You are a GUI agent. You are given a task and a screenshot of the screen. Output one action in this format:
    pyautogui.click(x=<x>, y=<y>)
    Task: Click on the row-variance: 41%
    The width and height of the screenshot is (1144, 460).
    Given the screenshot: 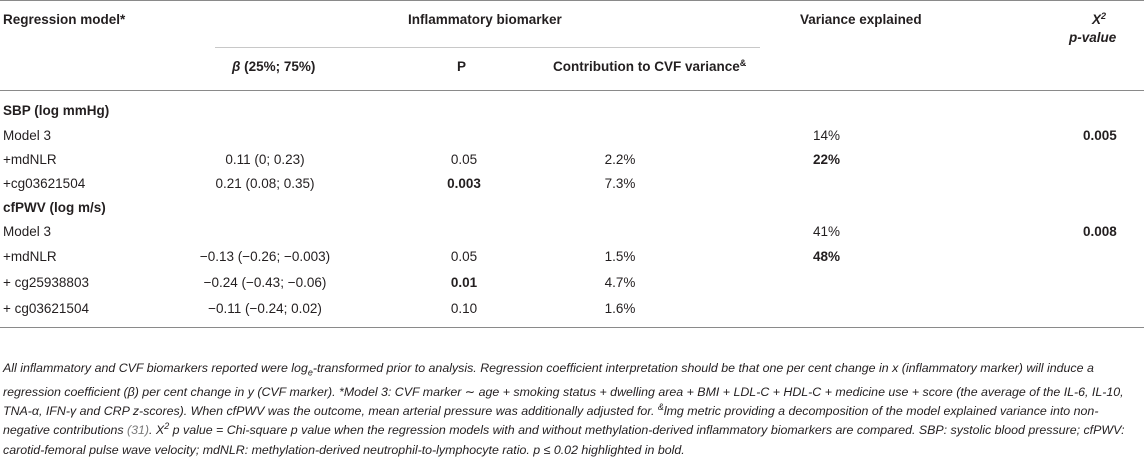 What is the action you would take?
    pyautogui.click(x=827, y=231)
    